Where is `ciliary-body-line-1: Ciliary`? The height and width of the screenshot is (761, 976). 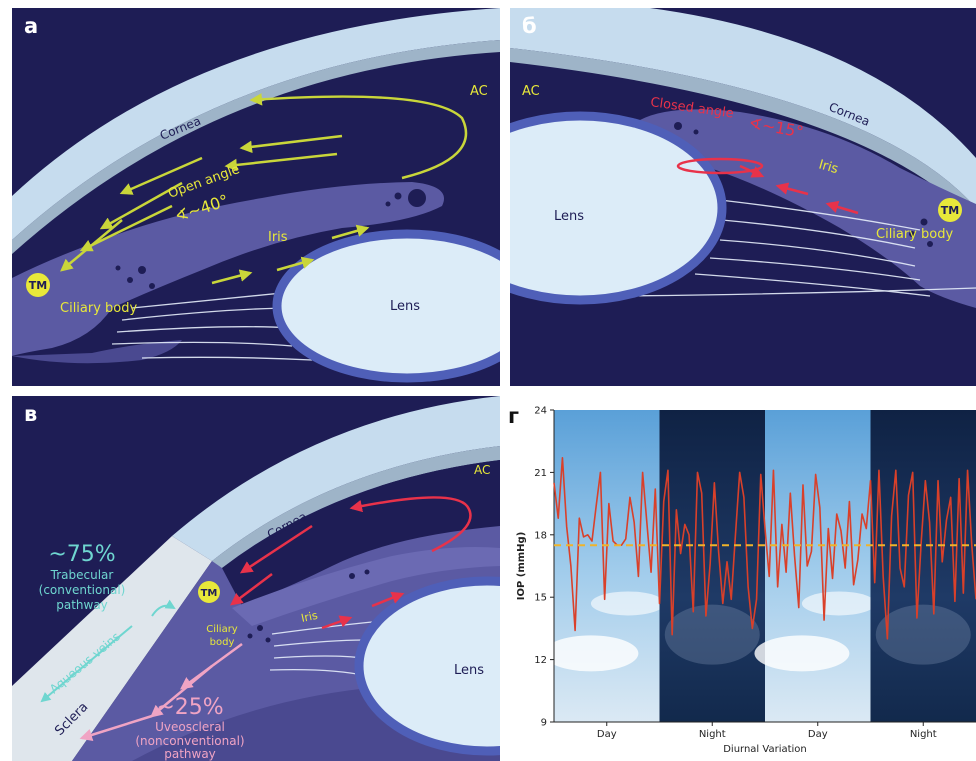
ciliary-body-line-1: Ciliary is located at coordinates (222, 629).